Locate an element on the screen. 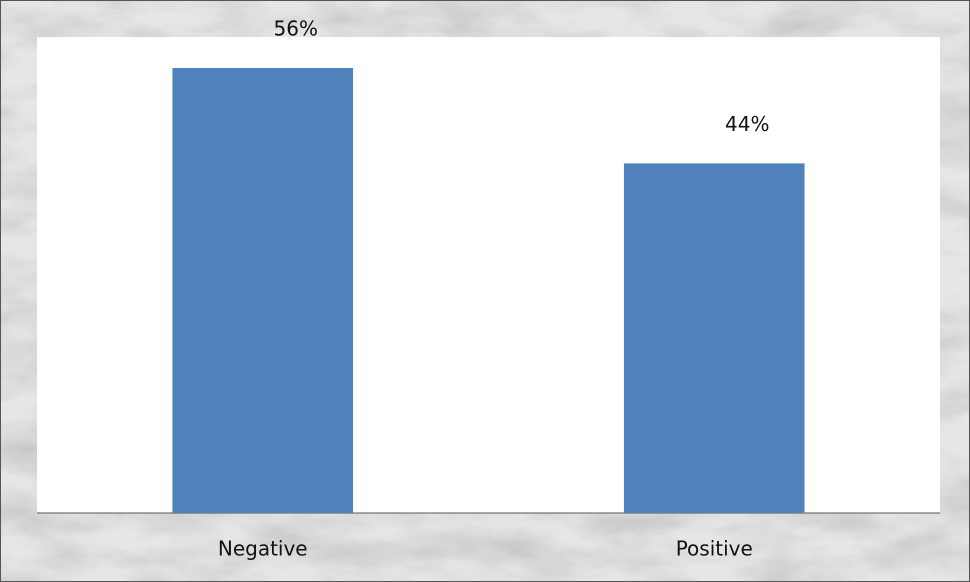 The width and height of the screenshot is (970, 582). x-tick-label: Negative is located at coordinates (263, 549).